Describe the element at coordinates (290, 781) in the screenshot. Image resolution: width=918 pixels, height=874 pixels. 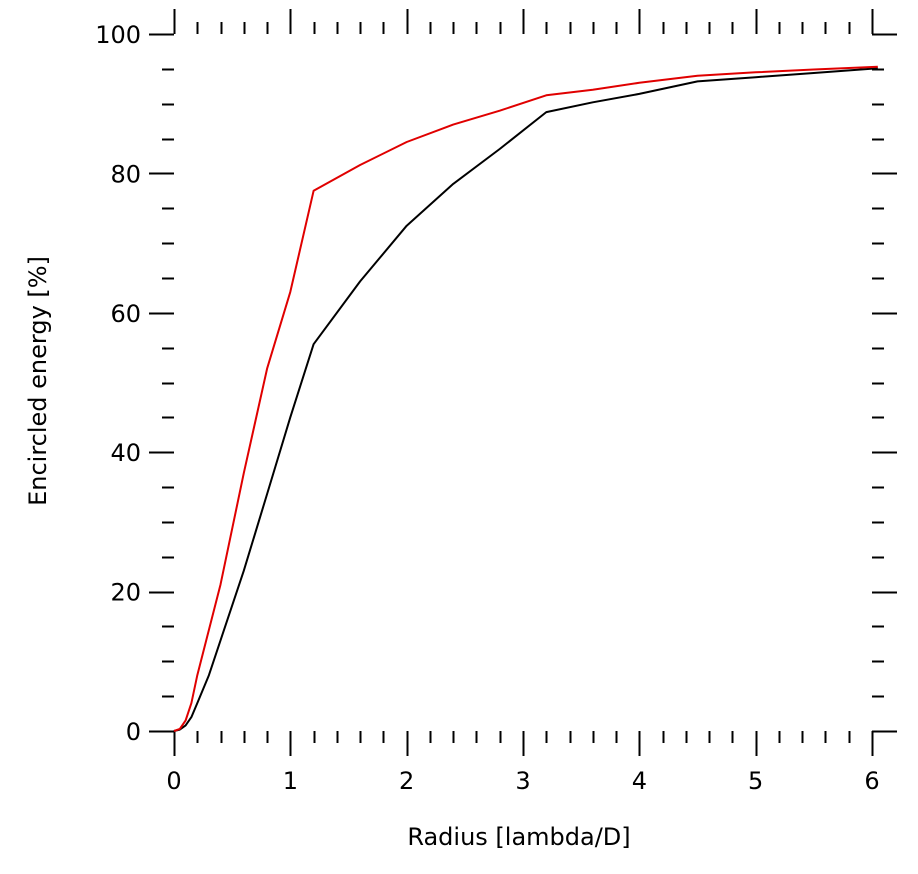
I see `x-tick-label: 1` at that location.